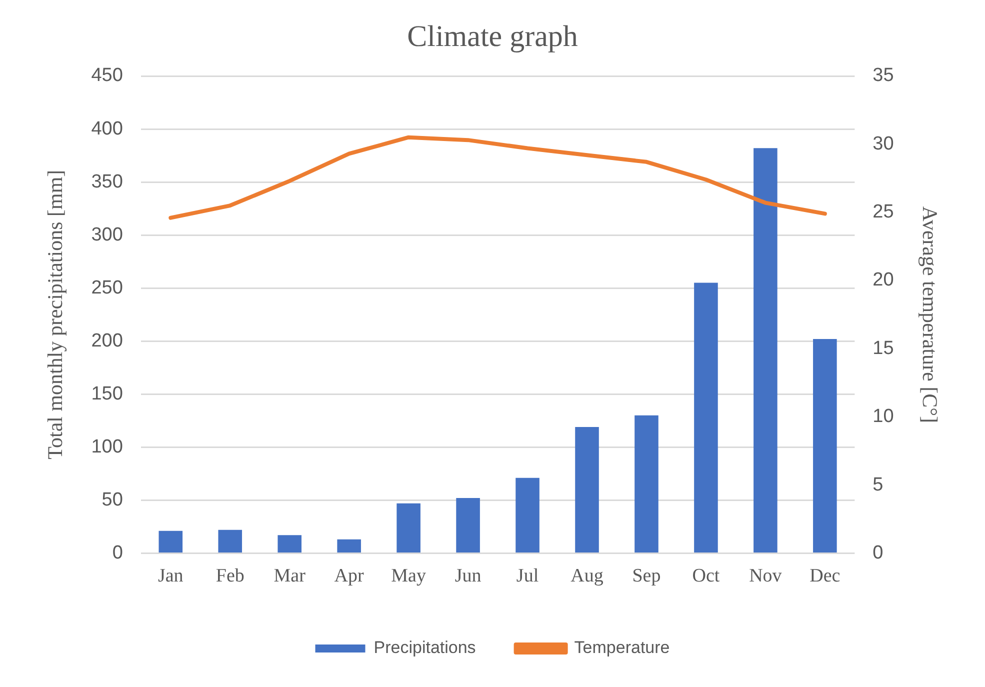 This screenshot has width=985, height=687. Describe the element at coordinates (706, 576) in the screenshot. I see `x-tick-label: Oct` at that location.